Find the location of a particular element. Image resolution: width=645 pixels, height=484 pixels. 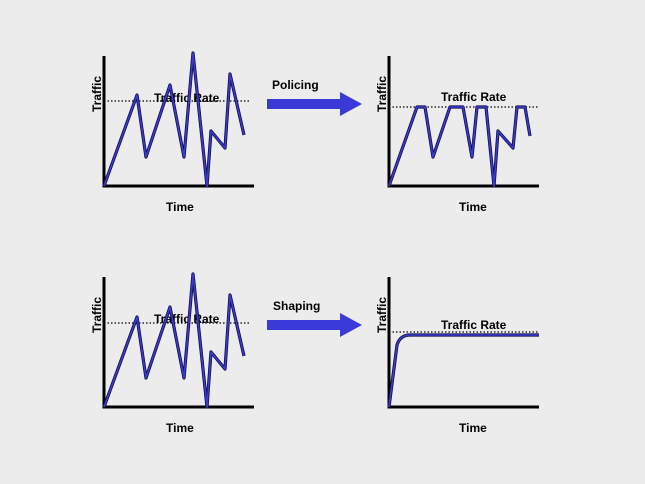

shaping-input-graph: Traffic Rate Traffic Time is located at coordinates (172, 353).